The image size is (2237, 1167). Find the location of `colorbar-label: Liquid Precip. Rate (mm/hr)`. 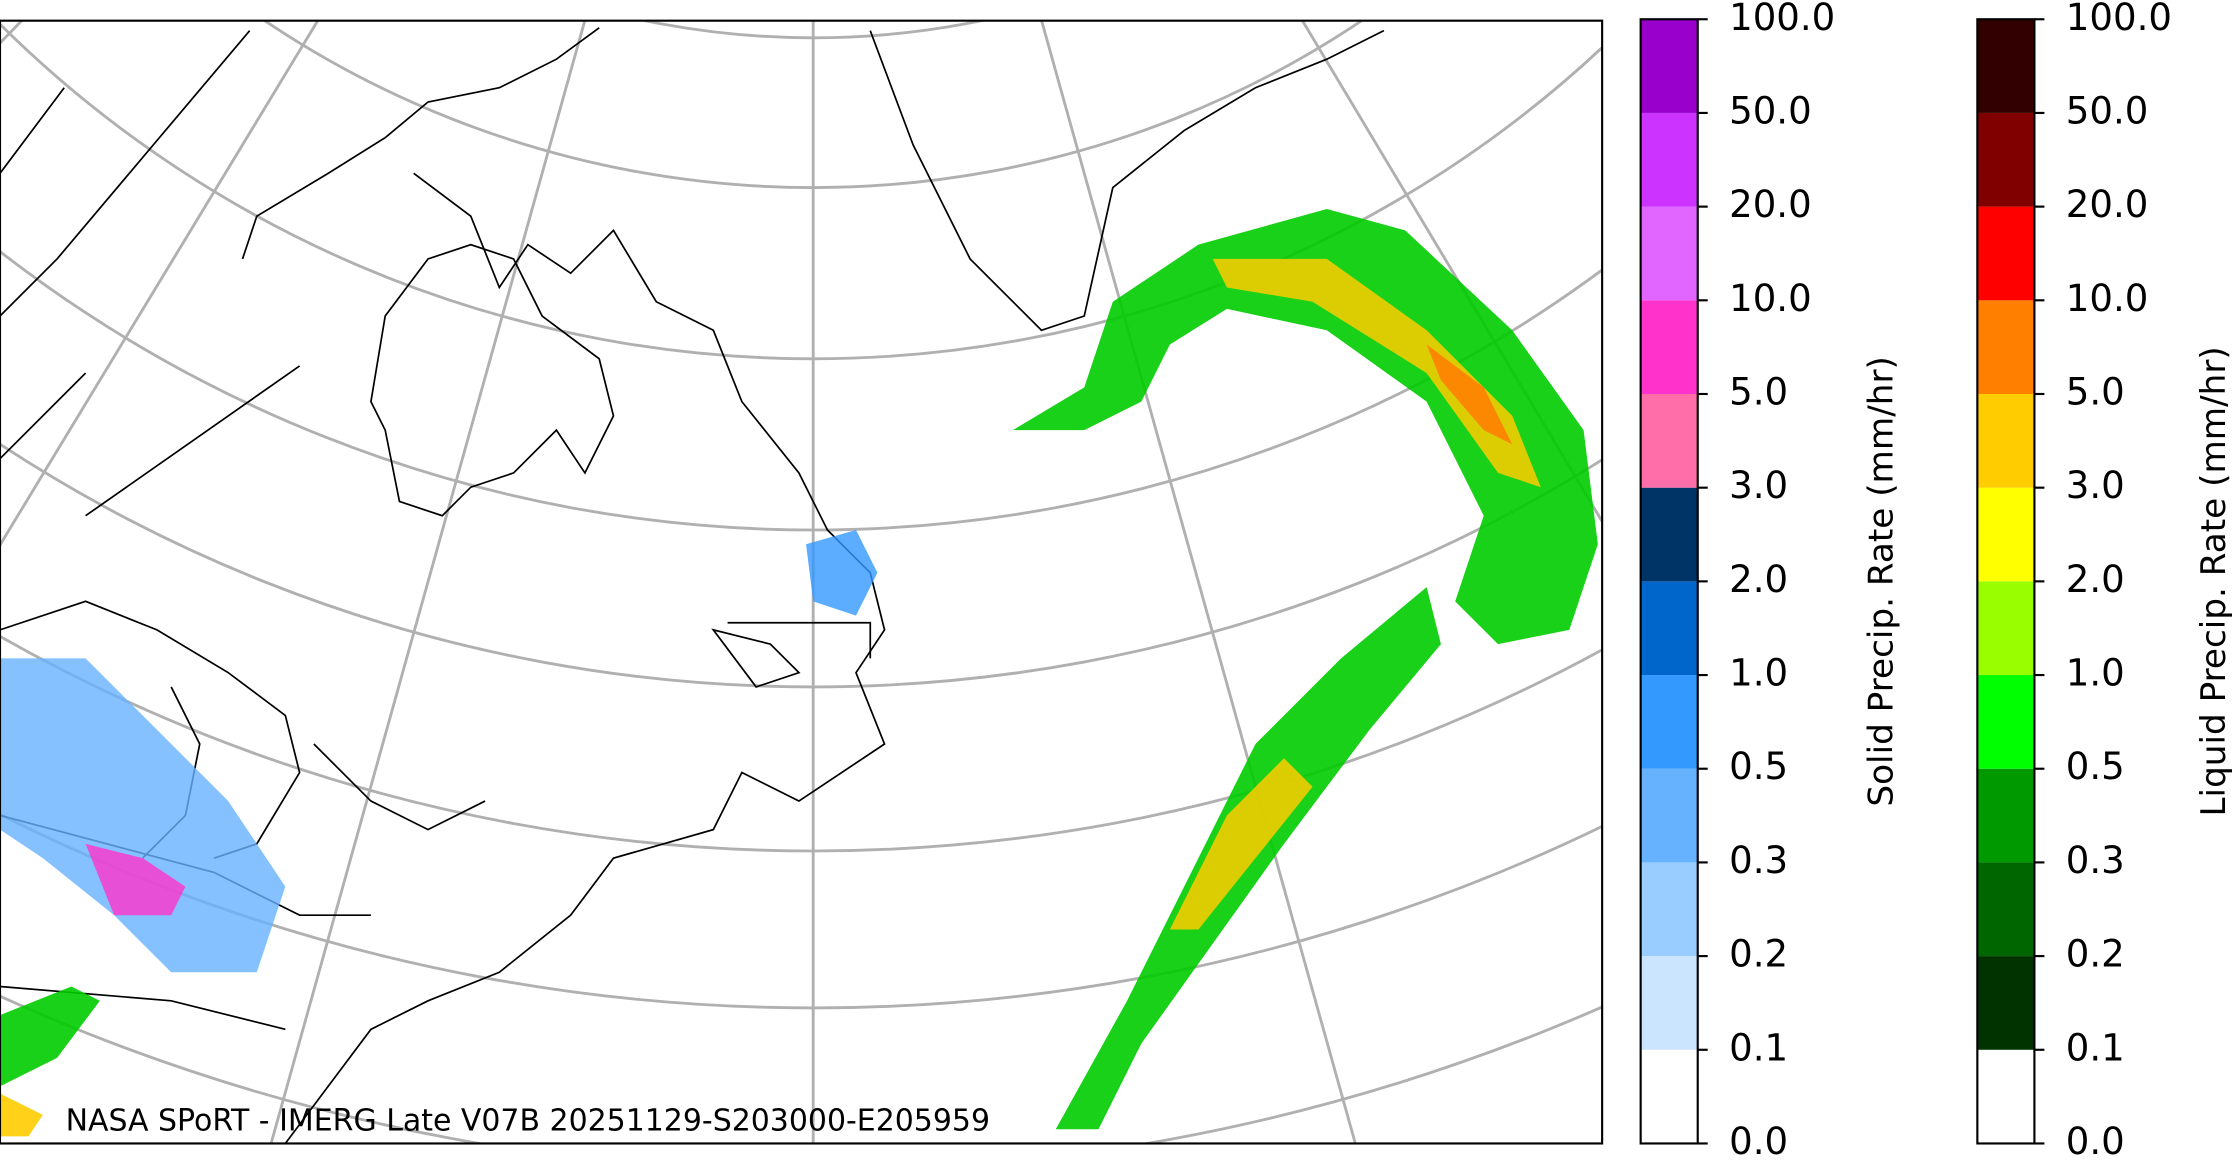

colorbar-label: Liquid Precip. Rate (mm/hr) is located at coordinates (2214, 581).